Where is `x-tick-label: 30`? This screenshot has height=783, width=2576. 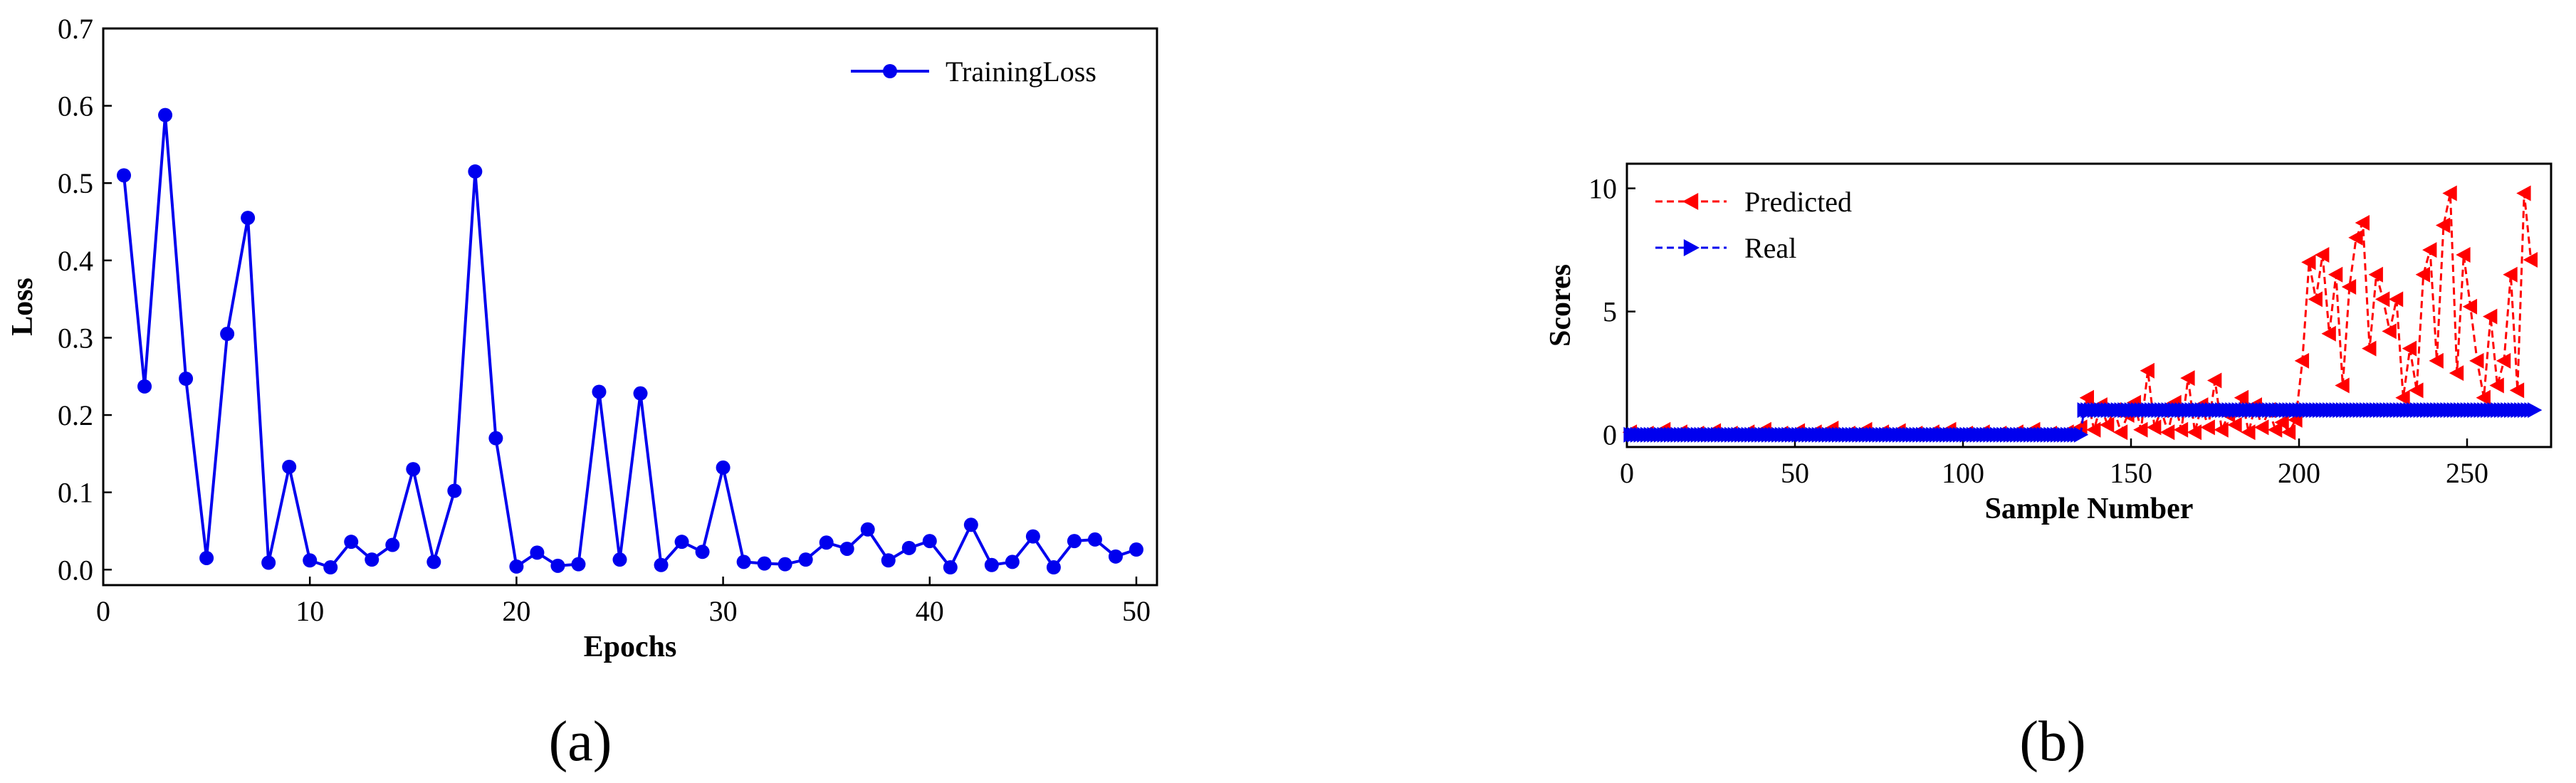 x-tick-label: 30 is located at coordinates (723, 611).